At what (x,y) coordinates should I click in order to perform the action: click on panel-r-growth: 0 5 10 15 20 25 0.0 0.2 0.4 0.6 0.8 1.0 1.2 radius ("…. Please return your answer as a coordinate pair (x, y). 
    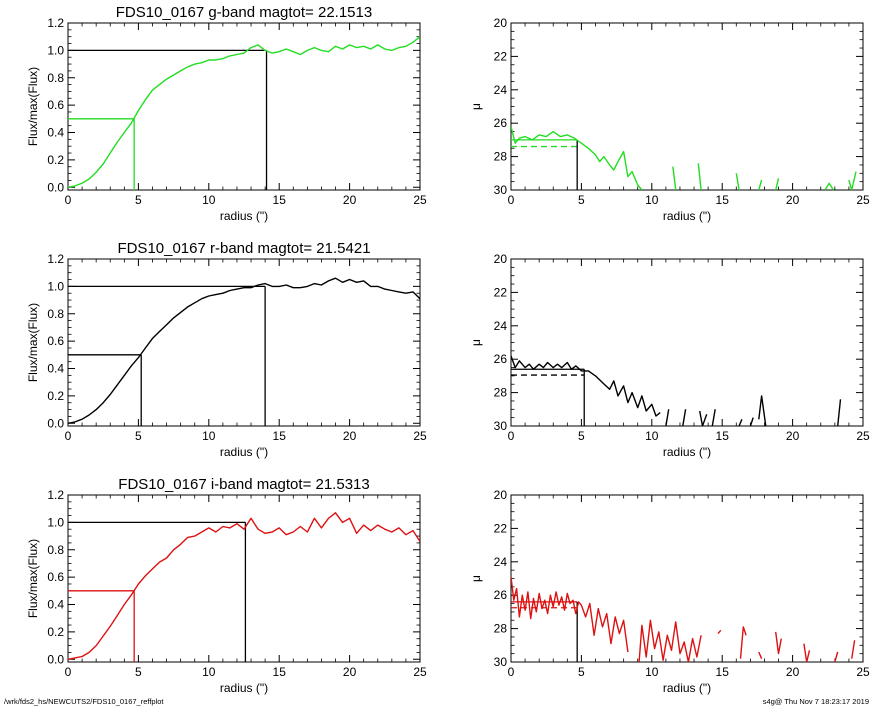
    Looking at the image, I should click on (226, 349).